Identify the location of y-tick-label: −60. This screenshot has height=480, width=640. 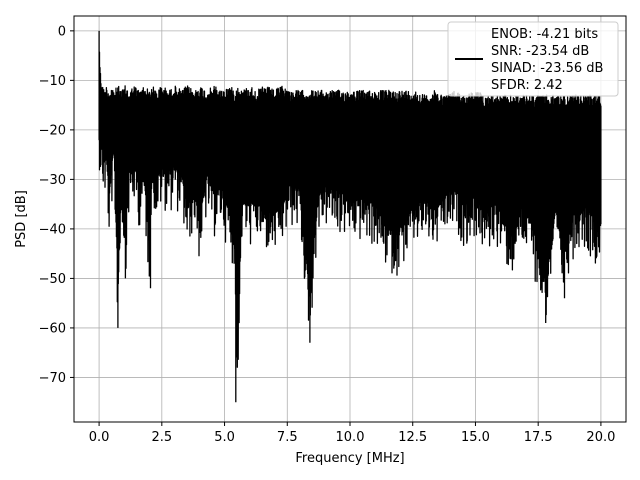
(52, 328).